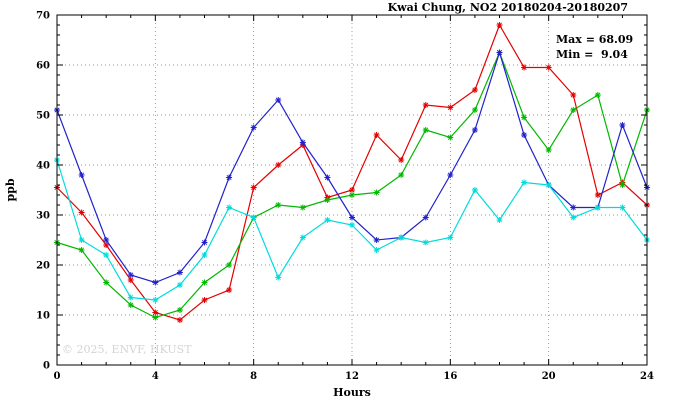  What do you see at coordinates (155, 376) in the screenshot?
I see `svg-text: 4` at bounding box center [155, 376].